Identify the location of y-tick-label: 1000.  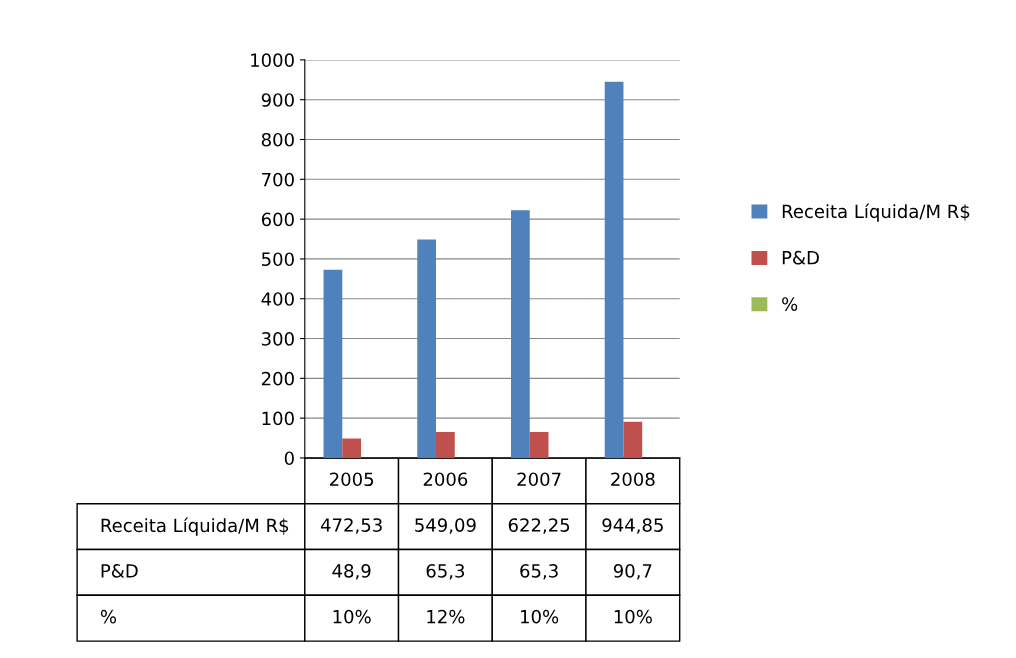
(272, 60).